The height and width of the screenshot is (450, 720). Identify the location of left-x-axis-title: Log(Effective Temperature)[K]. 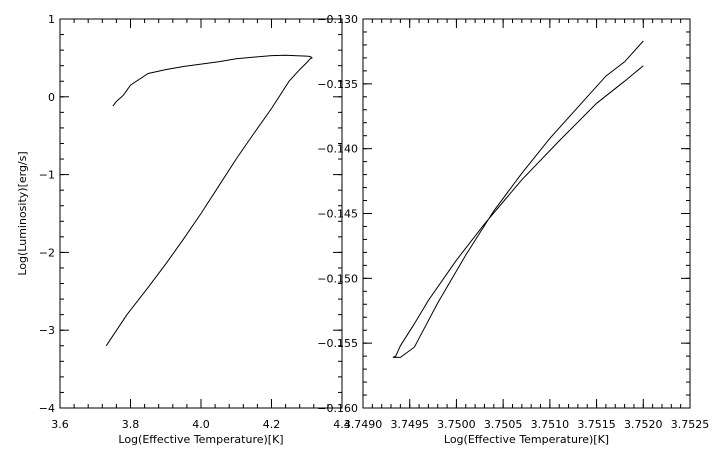
(200, 439).